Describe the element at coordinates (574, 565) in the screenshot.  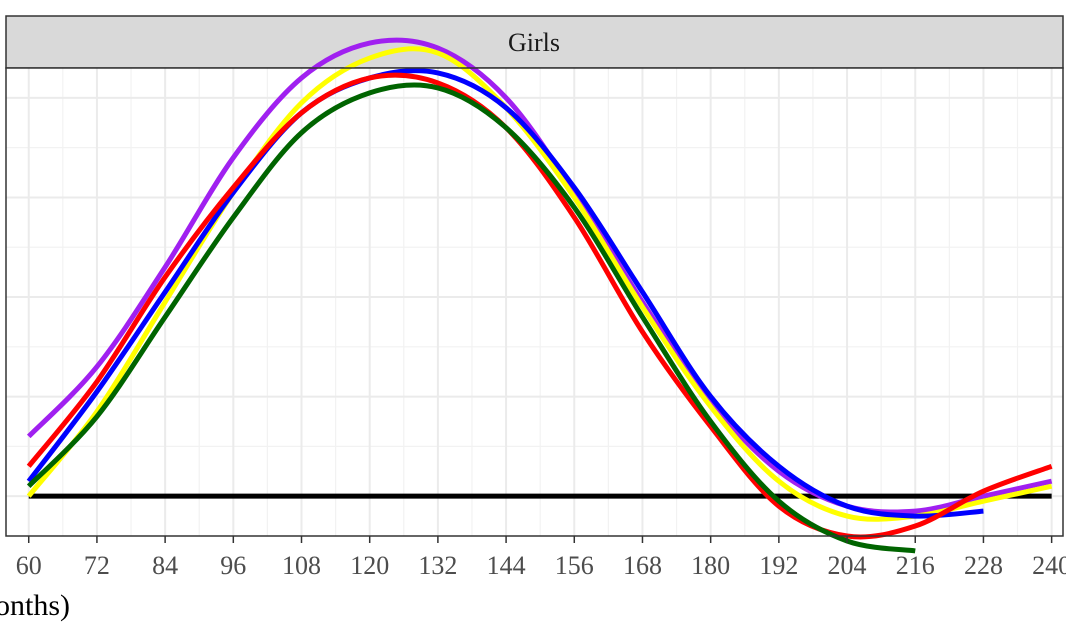
I see `x-tick-label: 156` at that location.